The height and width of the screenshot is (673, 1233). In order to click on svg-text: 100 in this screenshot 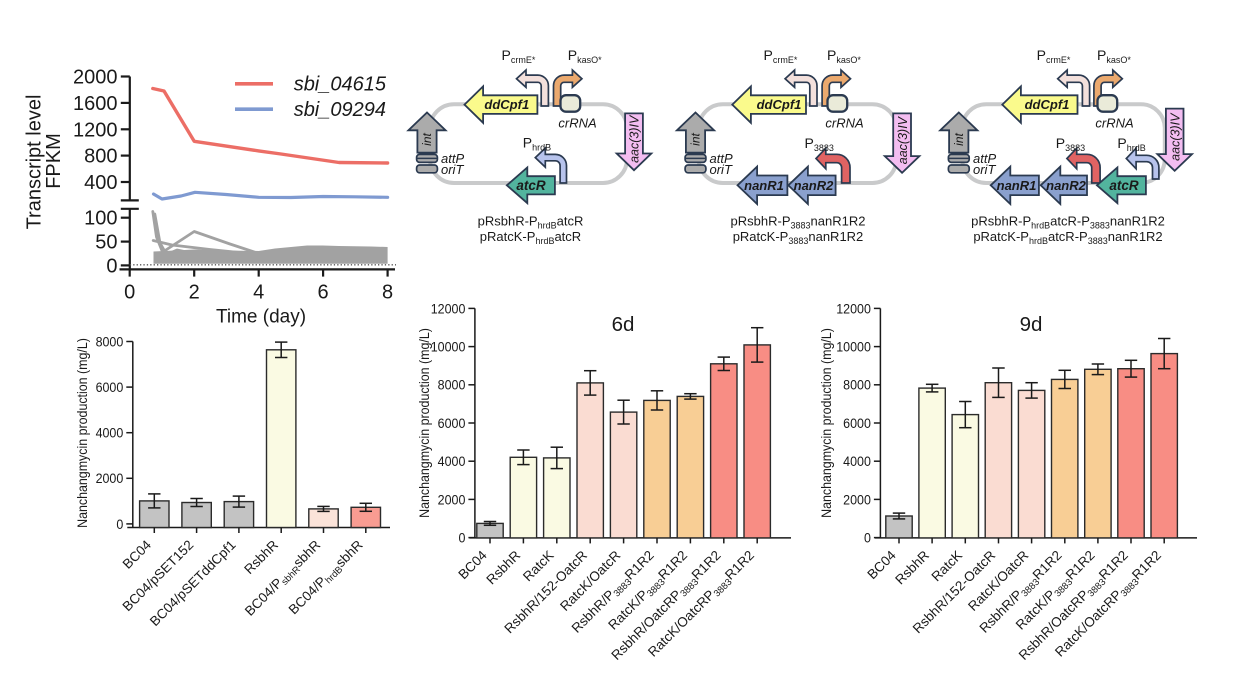, I will do `click(100, 219)`.